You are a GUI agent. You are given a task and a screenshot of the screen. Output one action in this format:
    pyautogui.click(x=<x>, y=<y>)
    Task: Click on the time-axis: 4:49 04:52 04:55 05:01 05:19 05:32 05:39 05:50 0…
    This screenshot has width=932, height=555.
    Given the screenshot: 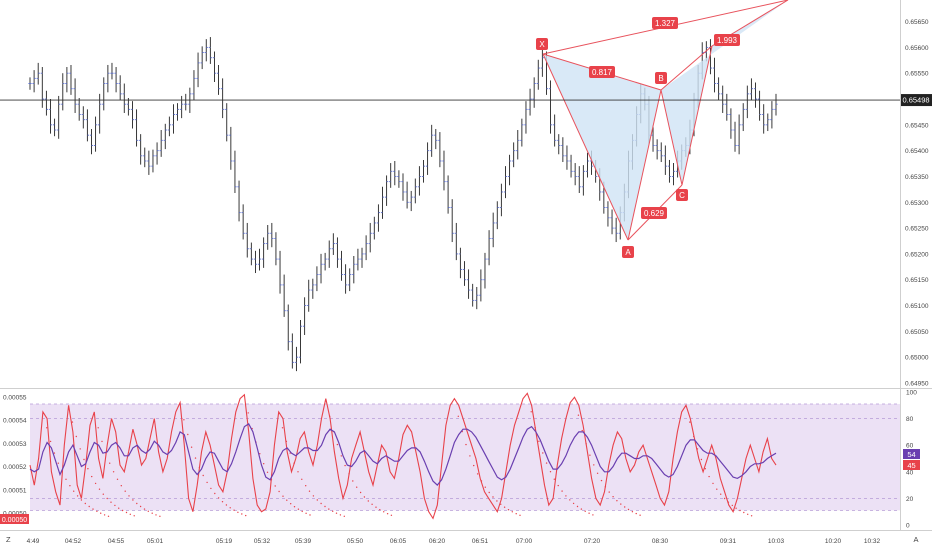 What is the action you would take?
    pyautogui.click(x=454, y=541)
    